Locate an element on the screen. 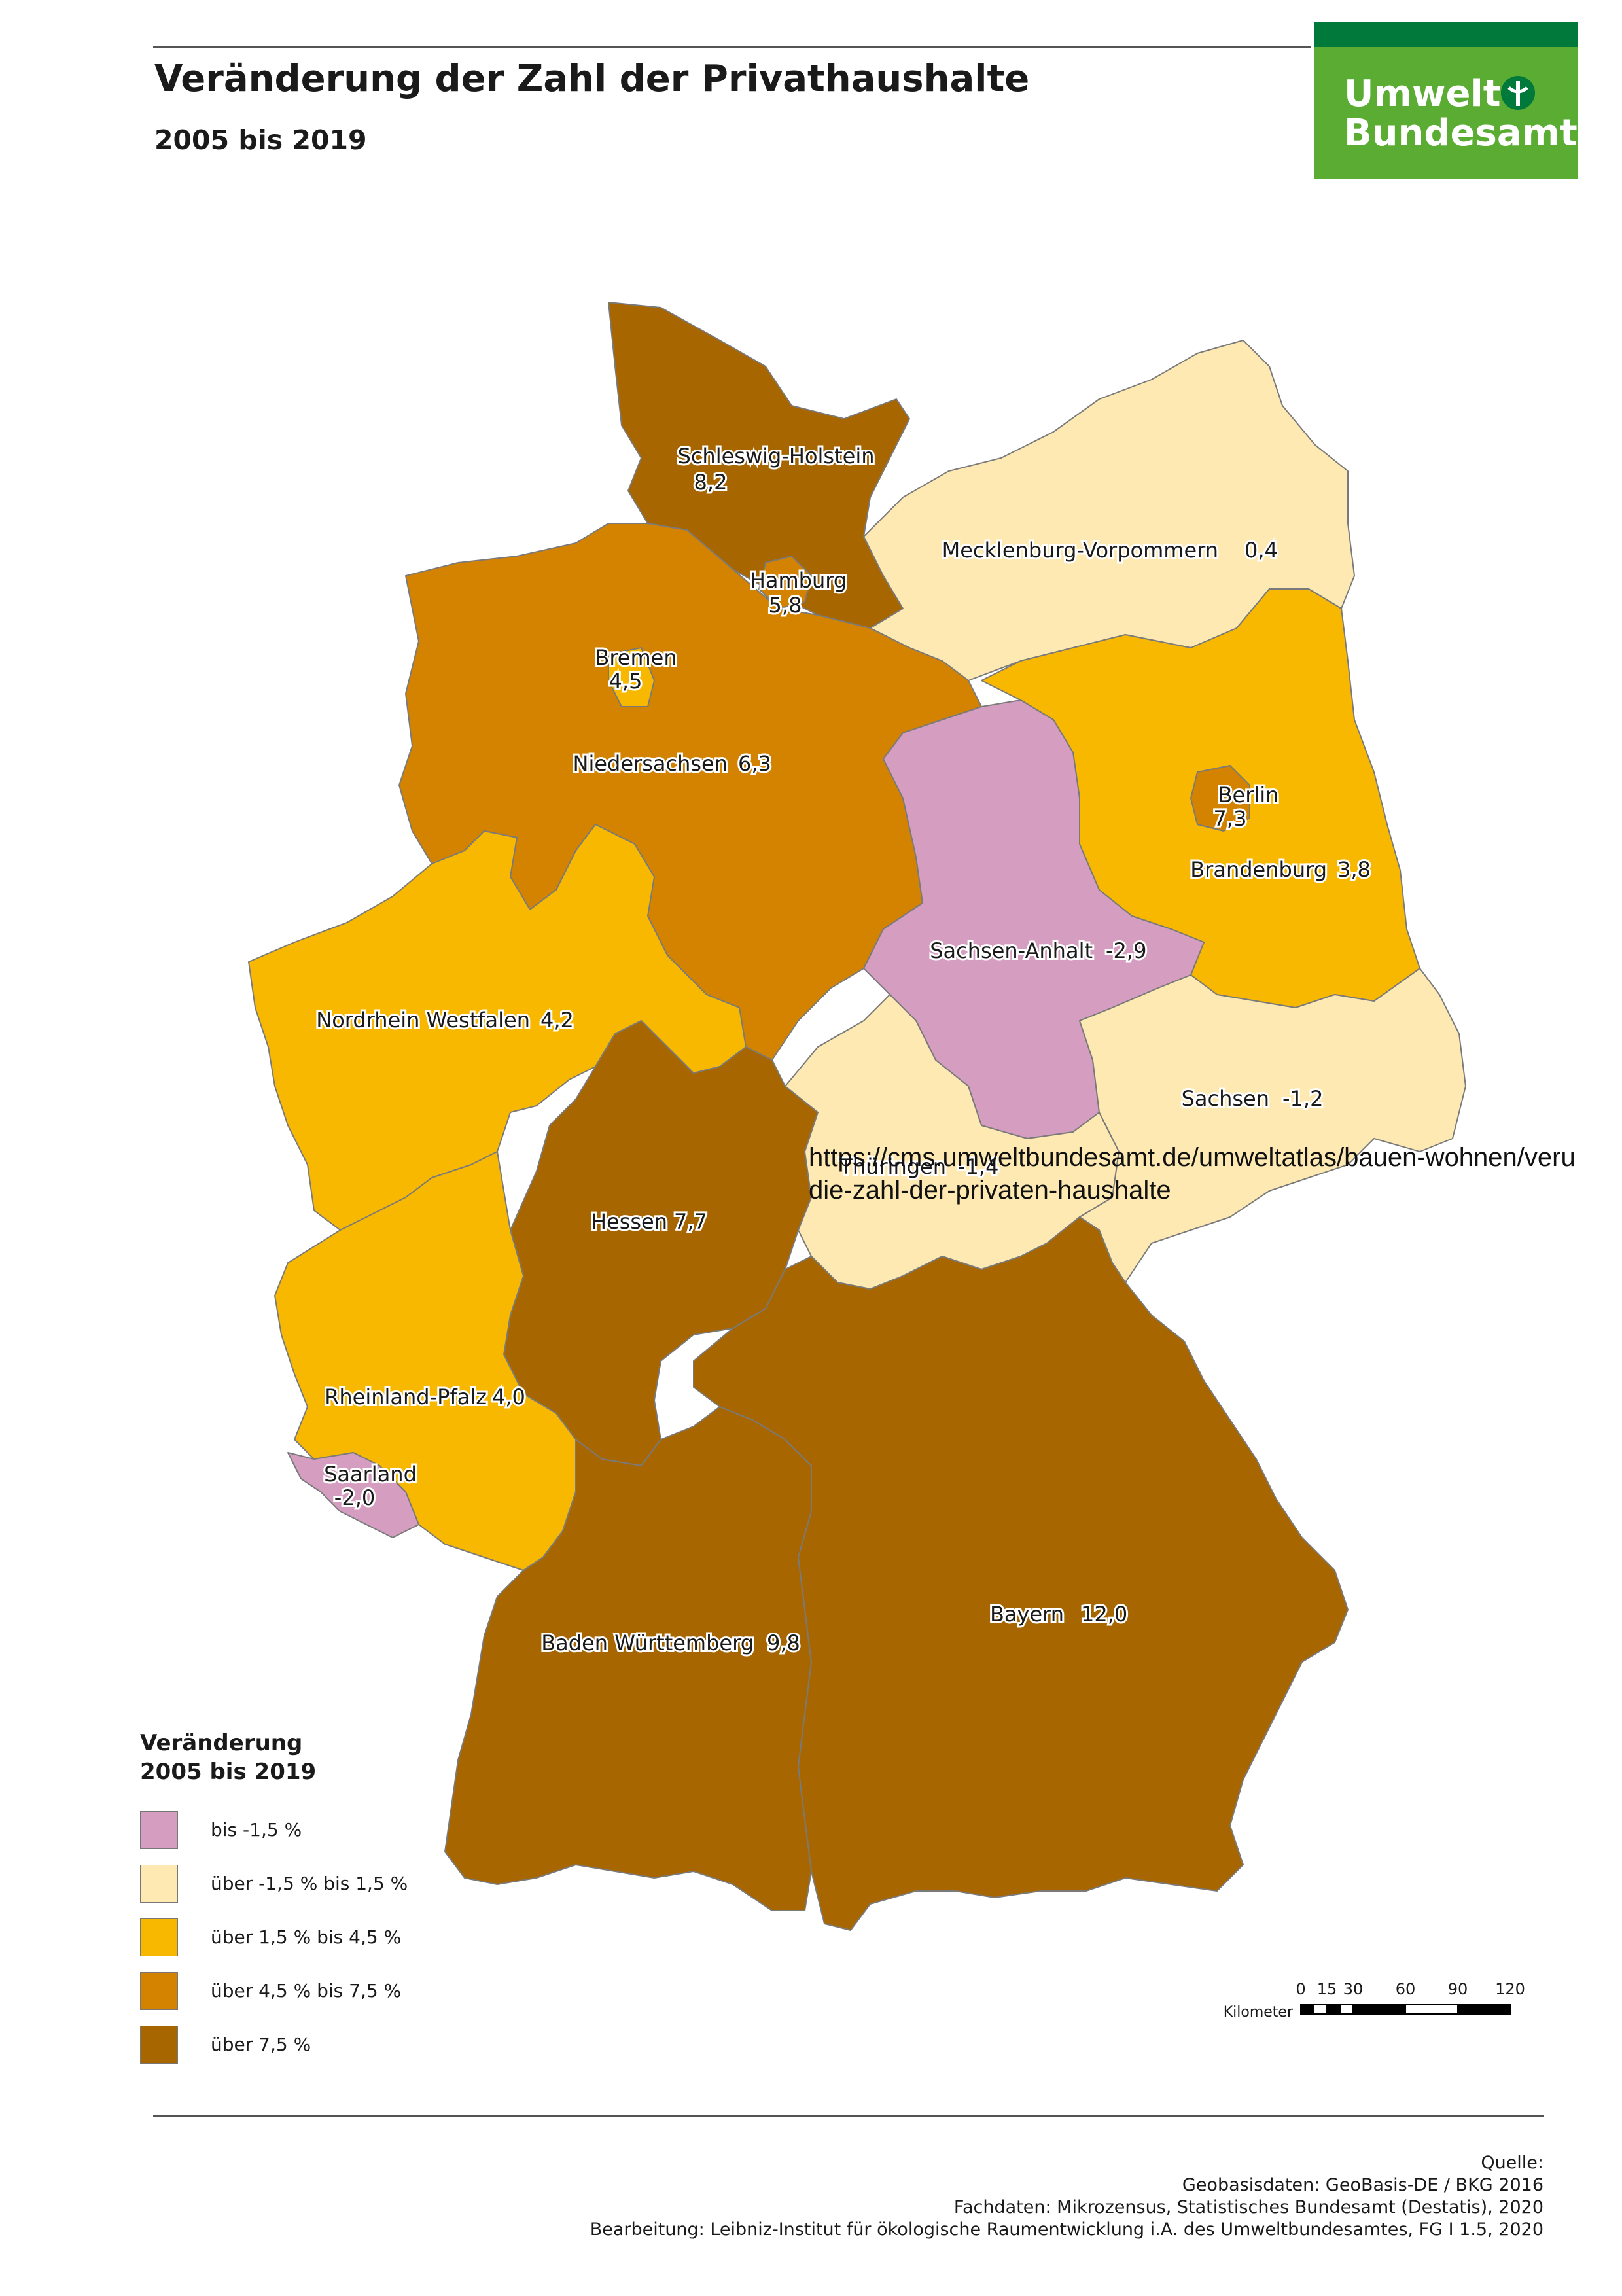 This screenshot has height=2296, width=1622. legend-label-2: über -1,5 % bis 1,5 % is located at coordinates (309, 1884).